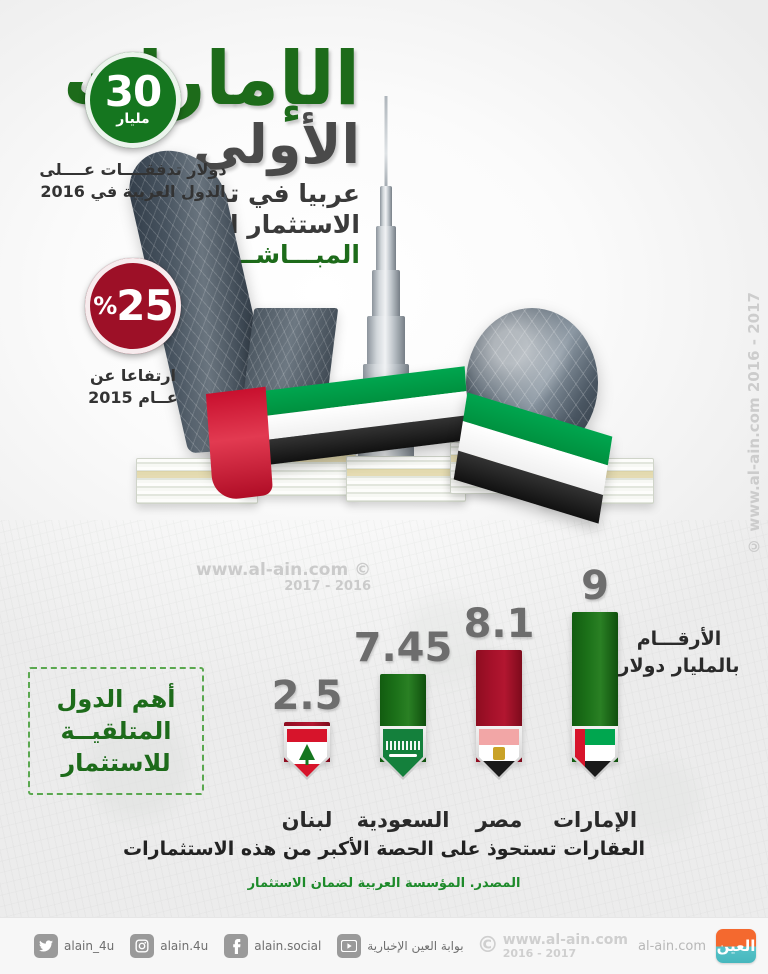 Image resolution: width=768 pixels, height=974 pixels. I want to click on legend-line2: بالمليار دولار, so click(679, 665).